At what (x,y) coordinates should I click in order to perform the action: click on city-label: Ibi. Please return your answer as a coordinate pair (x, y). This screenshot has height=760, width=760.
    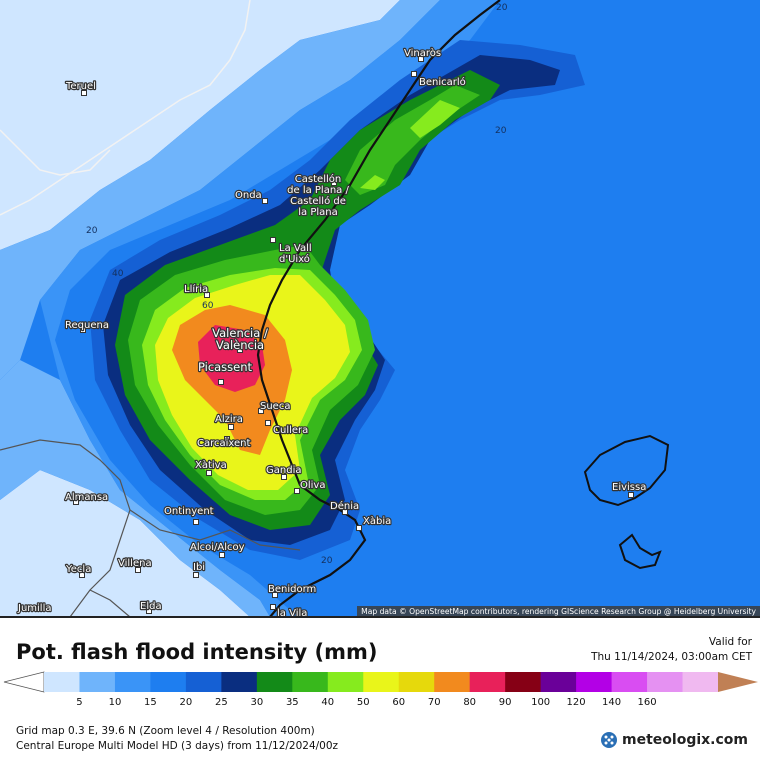
    Looking at the image, I should click on (199, 567).